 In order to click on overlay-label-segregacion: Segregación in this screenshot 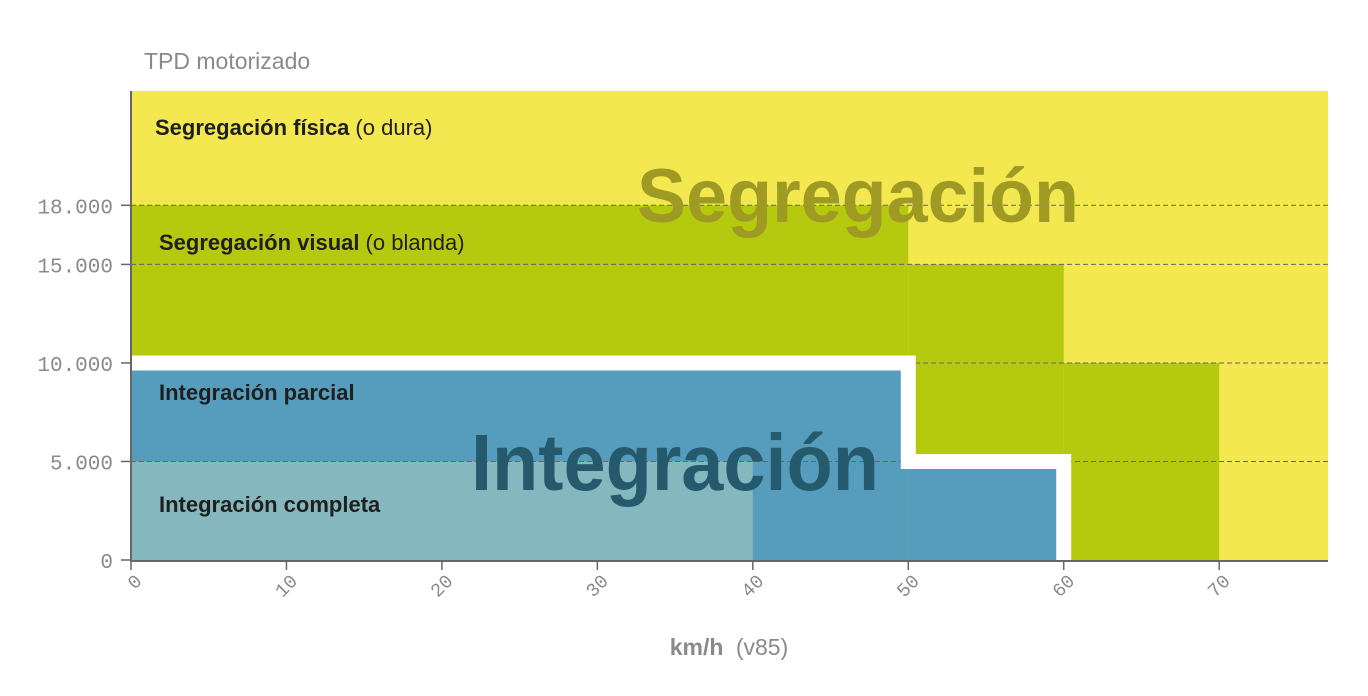, I will do `click(858, 196)`.